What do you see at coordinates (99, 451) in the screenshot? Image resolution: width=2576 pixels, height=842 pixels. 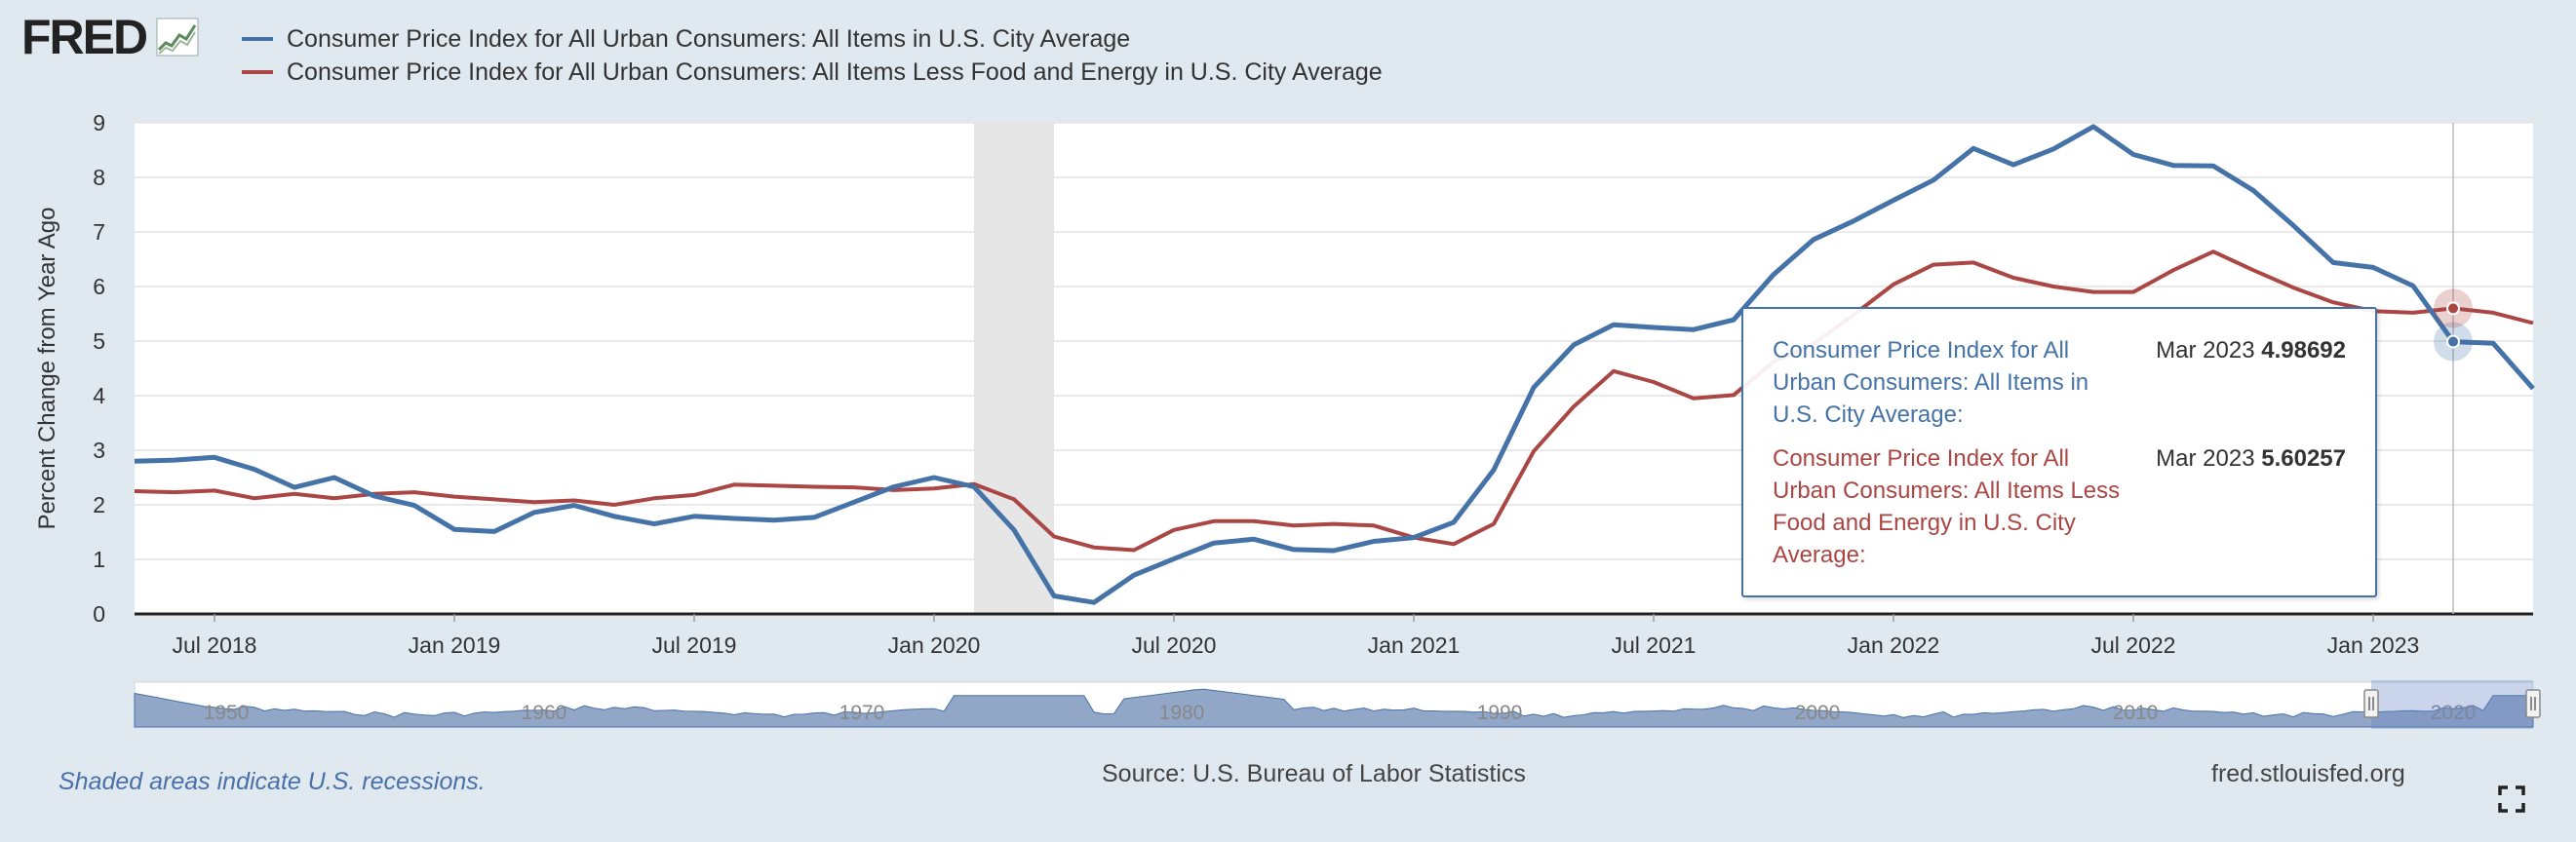 I see `y-tick-label: 3` at bounding box center [99, 451].